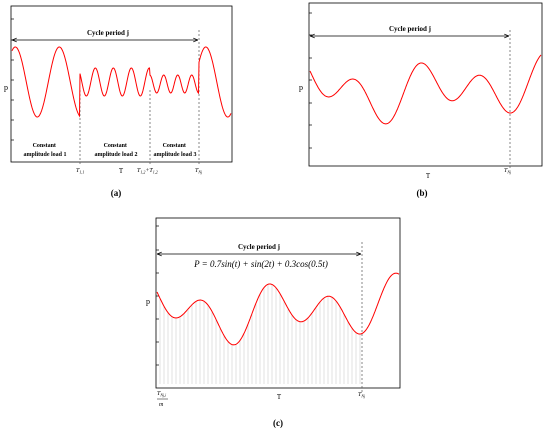  What do you see at coordinates (278, 309) in the screenshot?
I see `panel-c-load-curve` at bounding box center [278, 309].